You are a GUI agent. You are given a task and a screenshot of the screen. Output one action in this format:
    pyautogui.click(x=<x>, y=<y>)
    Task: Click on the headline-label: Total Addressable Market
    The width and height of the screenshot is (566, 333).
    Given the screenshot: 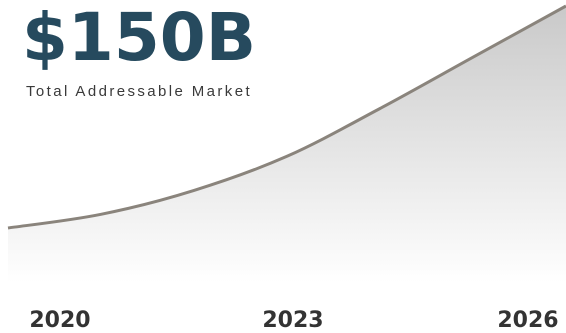 What is the action you would take?
    pyautogui.click(x=139, y=91)
    